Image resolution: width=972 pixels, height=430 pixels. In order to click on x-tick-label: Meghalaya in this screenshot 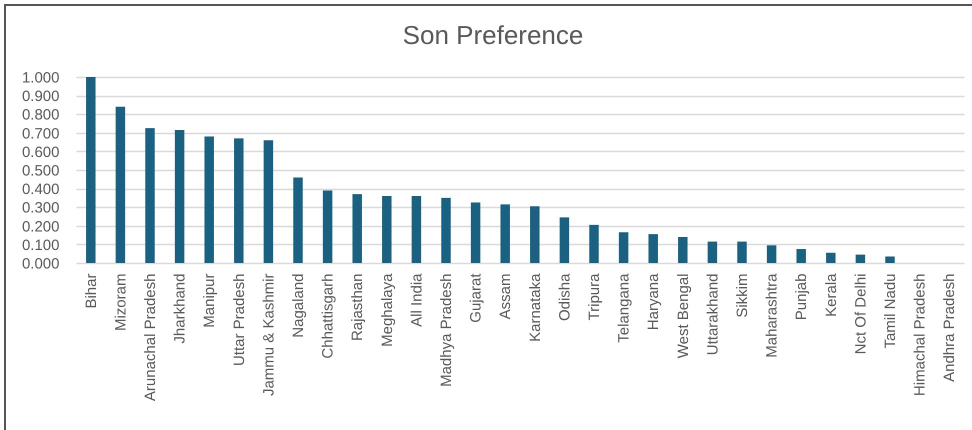, I will do `click(387, 309)`.